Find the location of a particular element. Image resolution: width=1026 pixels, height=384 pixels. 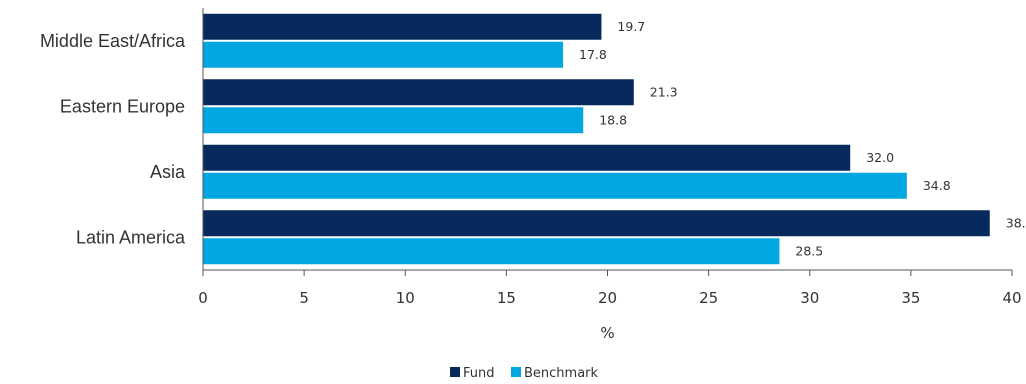

x-tick-label-40: 40 is located at coordinates (1011, 298).